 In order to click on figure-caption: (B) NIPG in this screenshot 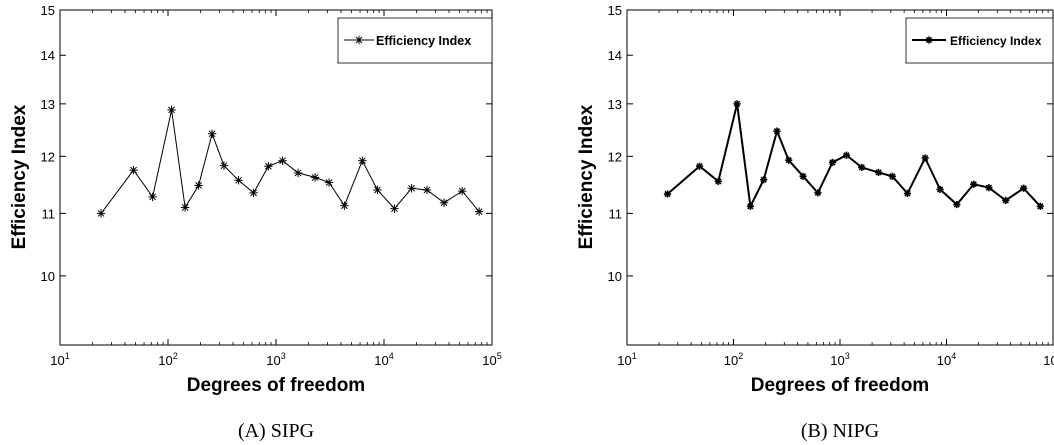, I will do `click(840, 431)`.